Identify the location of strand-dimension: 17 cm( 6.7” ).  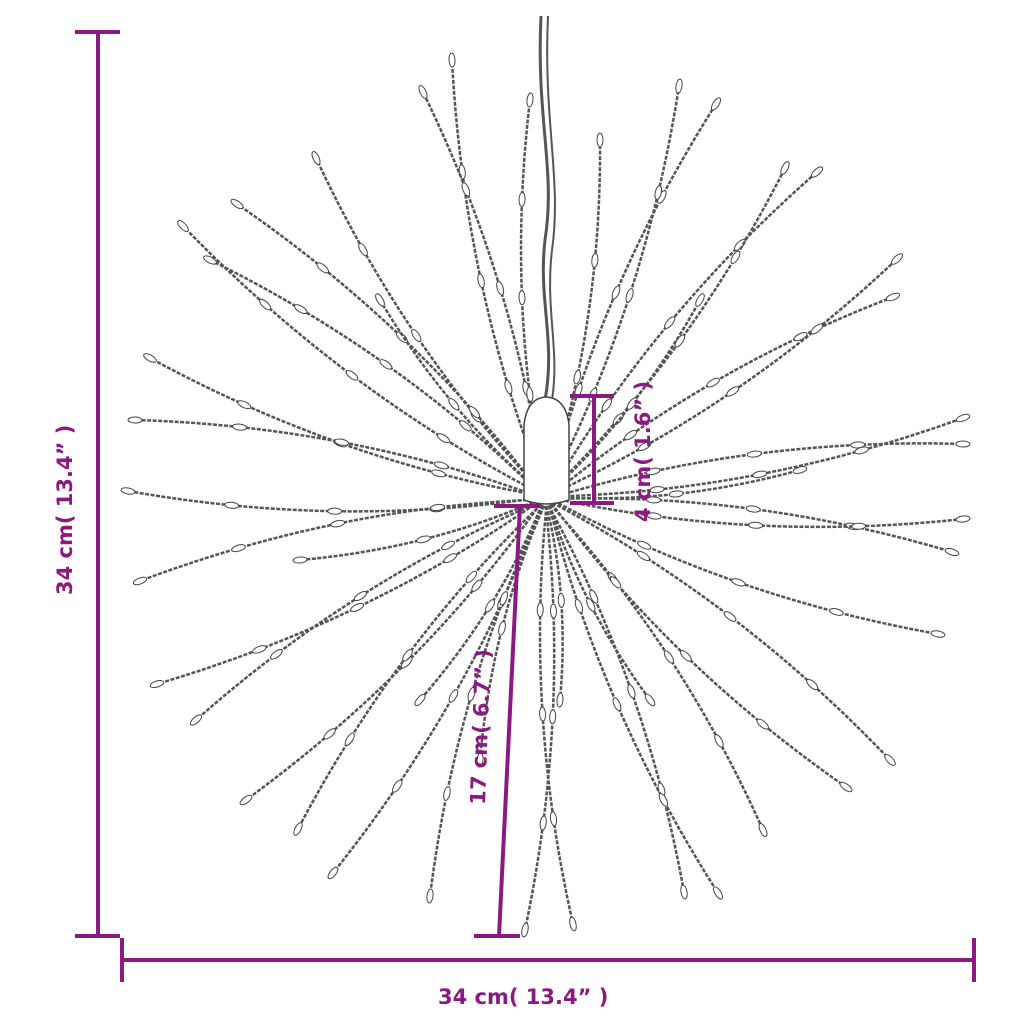
(503, 721).